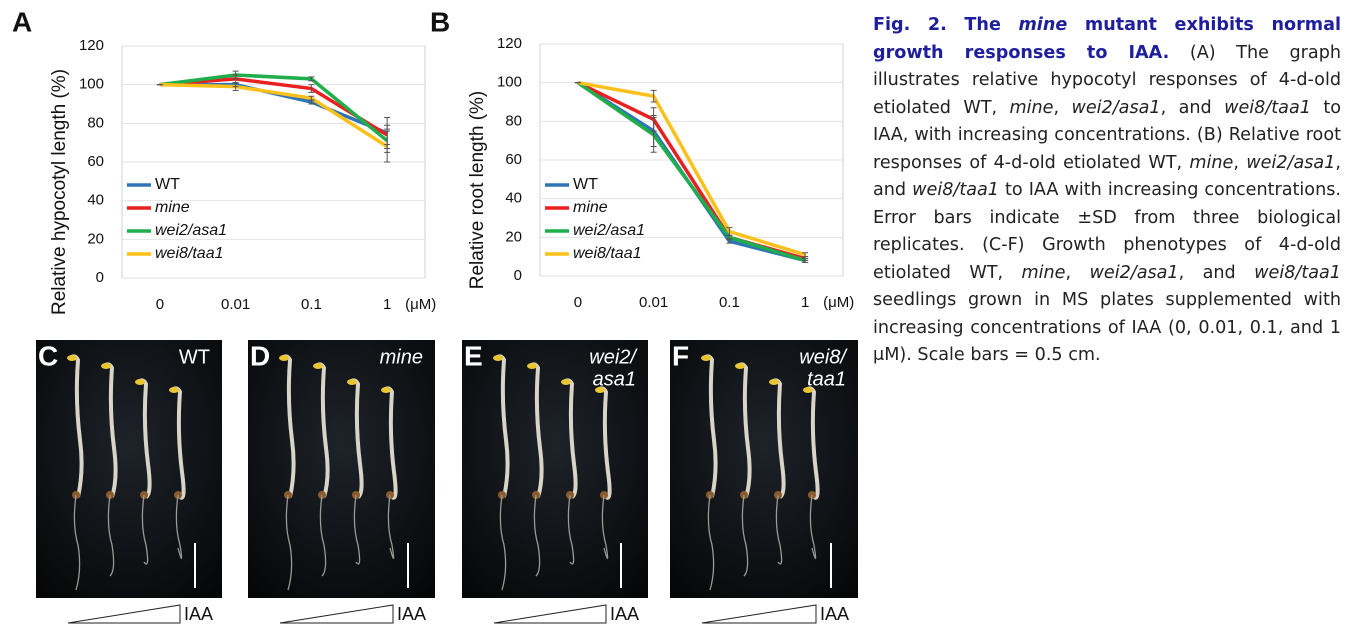 The image size is (1354, 632). What do you see at coordinates (260, 355) in the screenshot?
I see `panel-label: D` at bounding box center [260, 355].